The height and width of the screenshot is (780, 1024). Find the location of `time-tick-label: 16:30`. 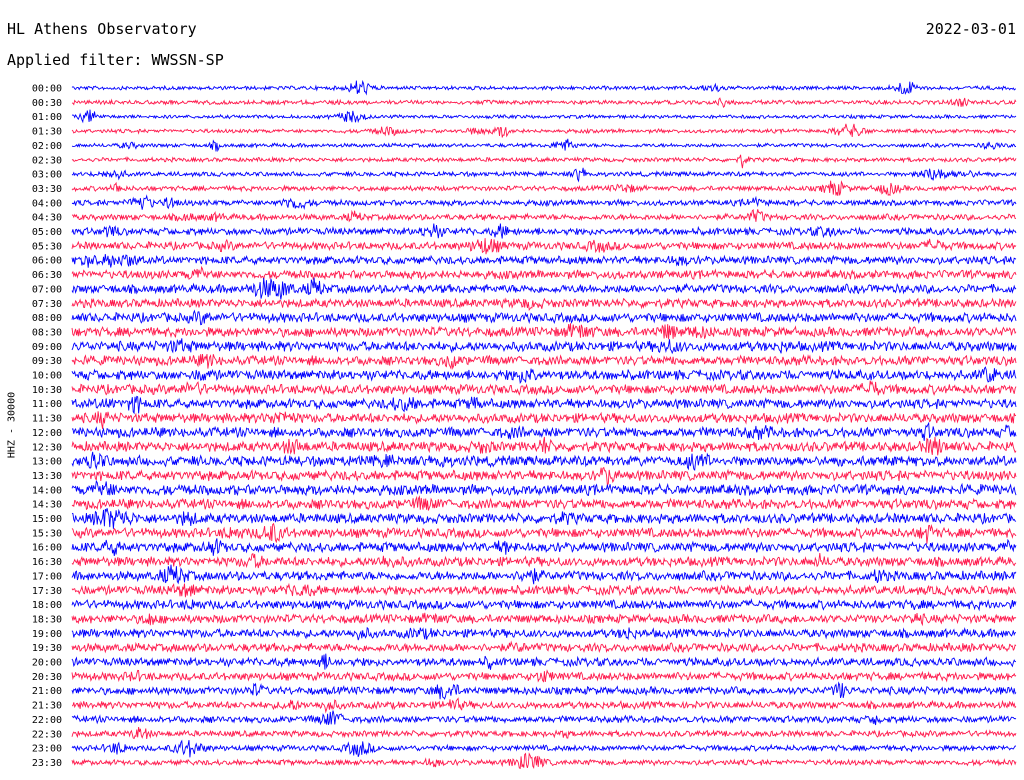

time-tick-label: 16:30 is located at coordinates (47, 562).